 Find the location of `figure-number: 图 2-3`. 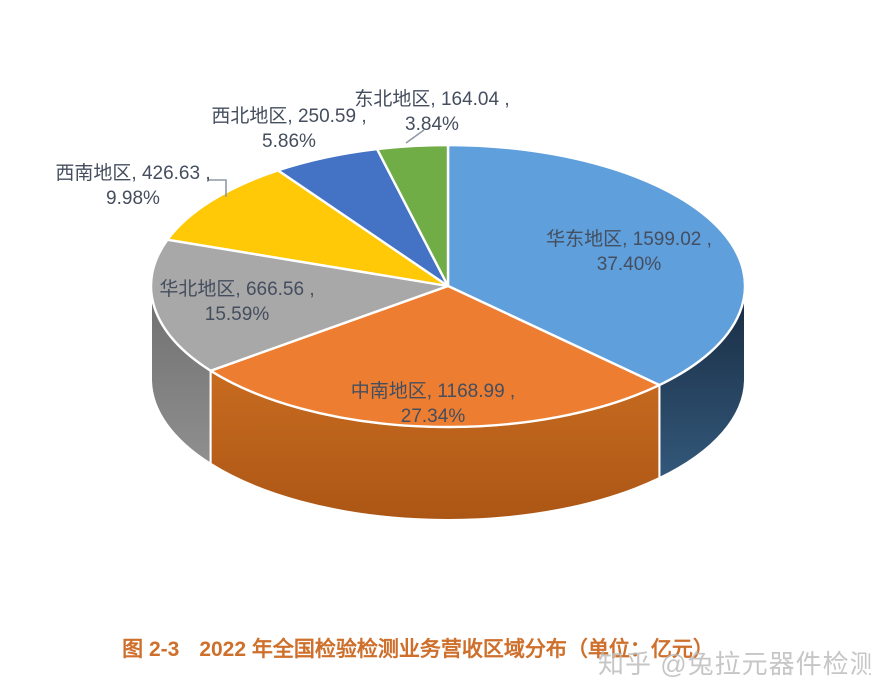

figure-number: 图 2-3 is located at coordinates (151, 649).